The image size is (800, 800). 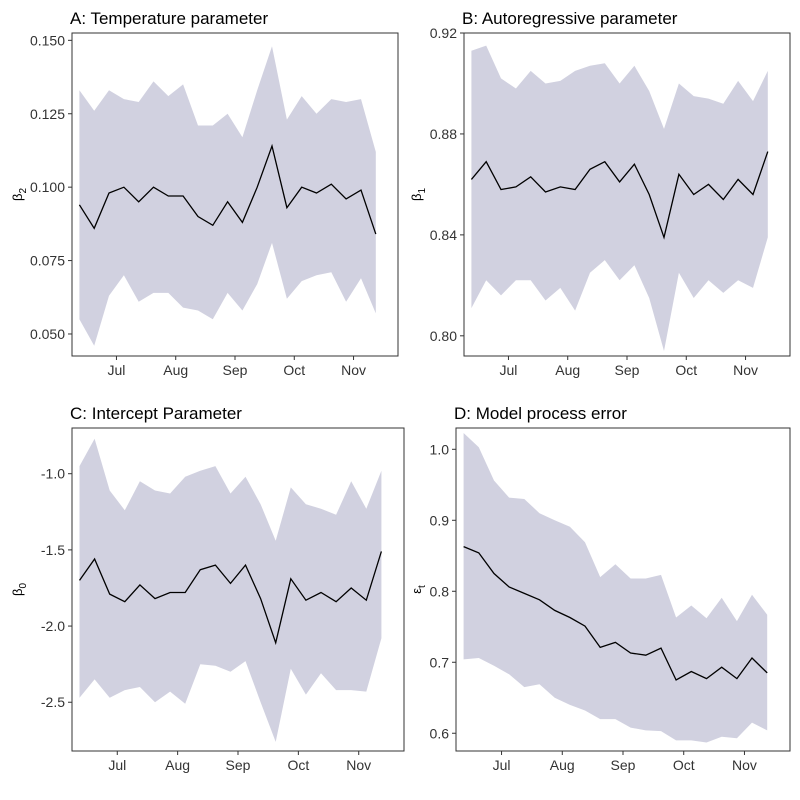 What do you see at coordinates (443, 336) in the screenshot?
I see `y-tick-label: 0.80` at bounding box center [443, 336].